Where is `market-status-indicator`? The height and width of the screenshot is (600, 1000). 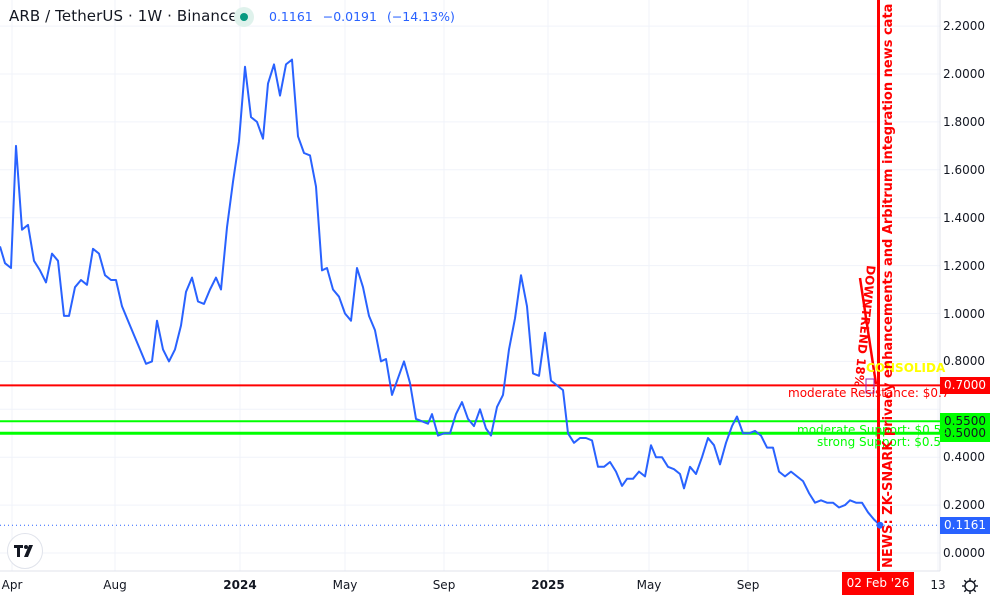
market-status-indicator is located at coordinates (244, 17).